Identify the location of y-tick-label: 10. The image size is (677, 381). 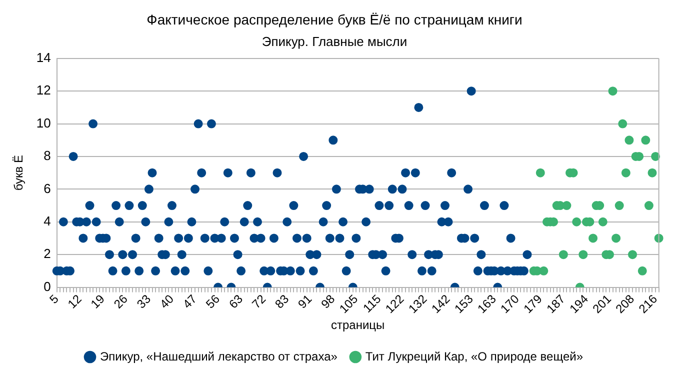
(43, 122).